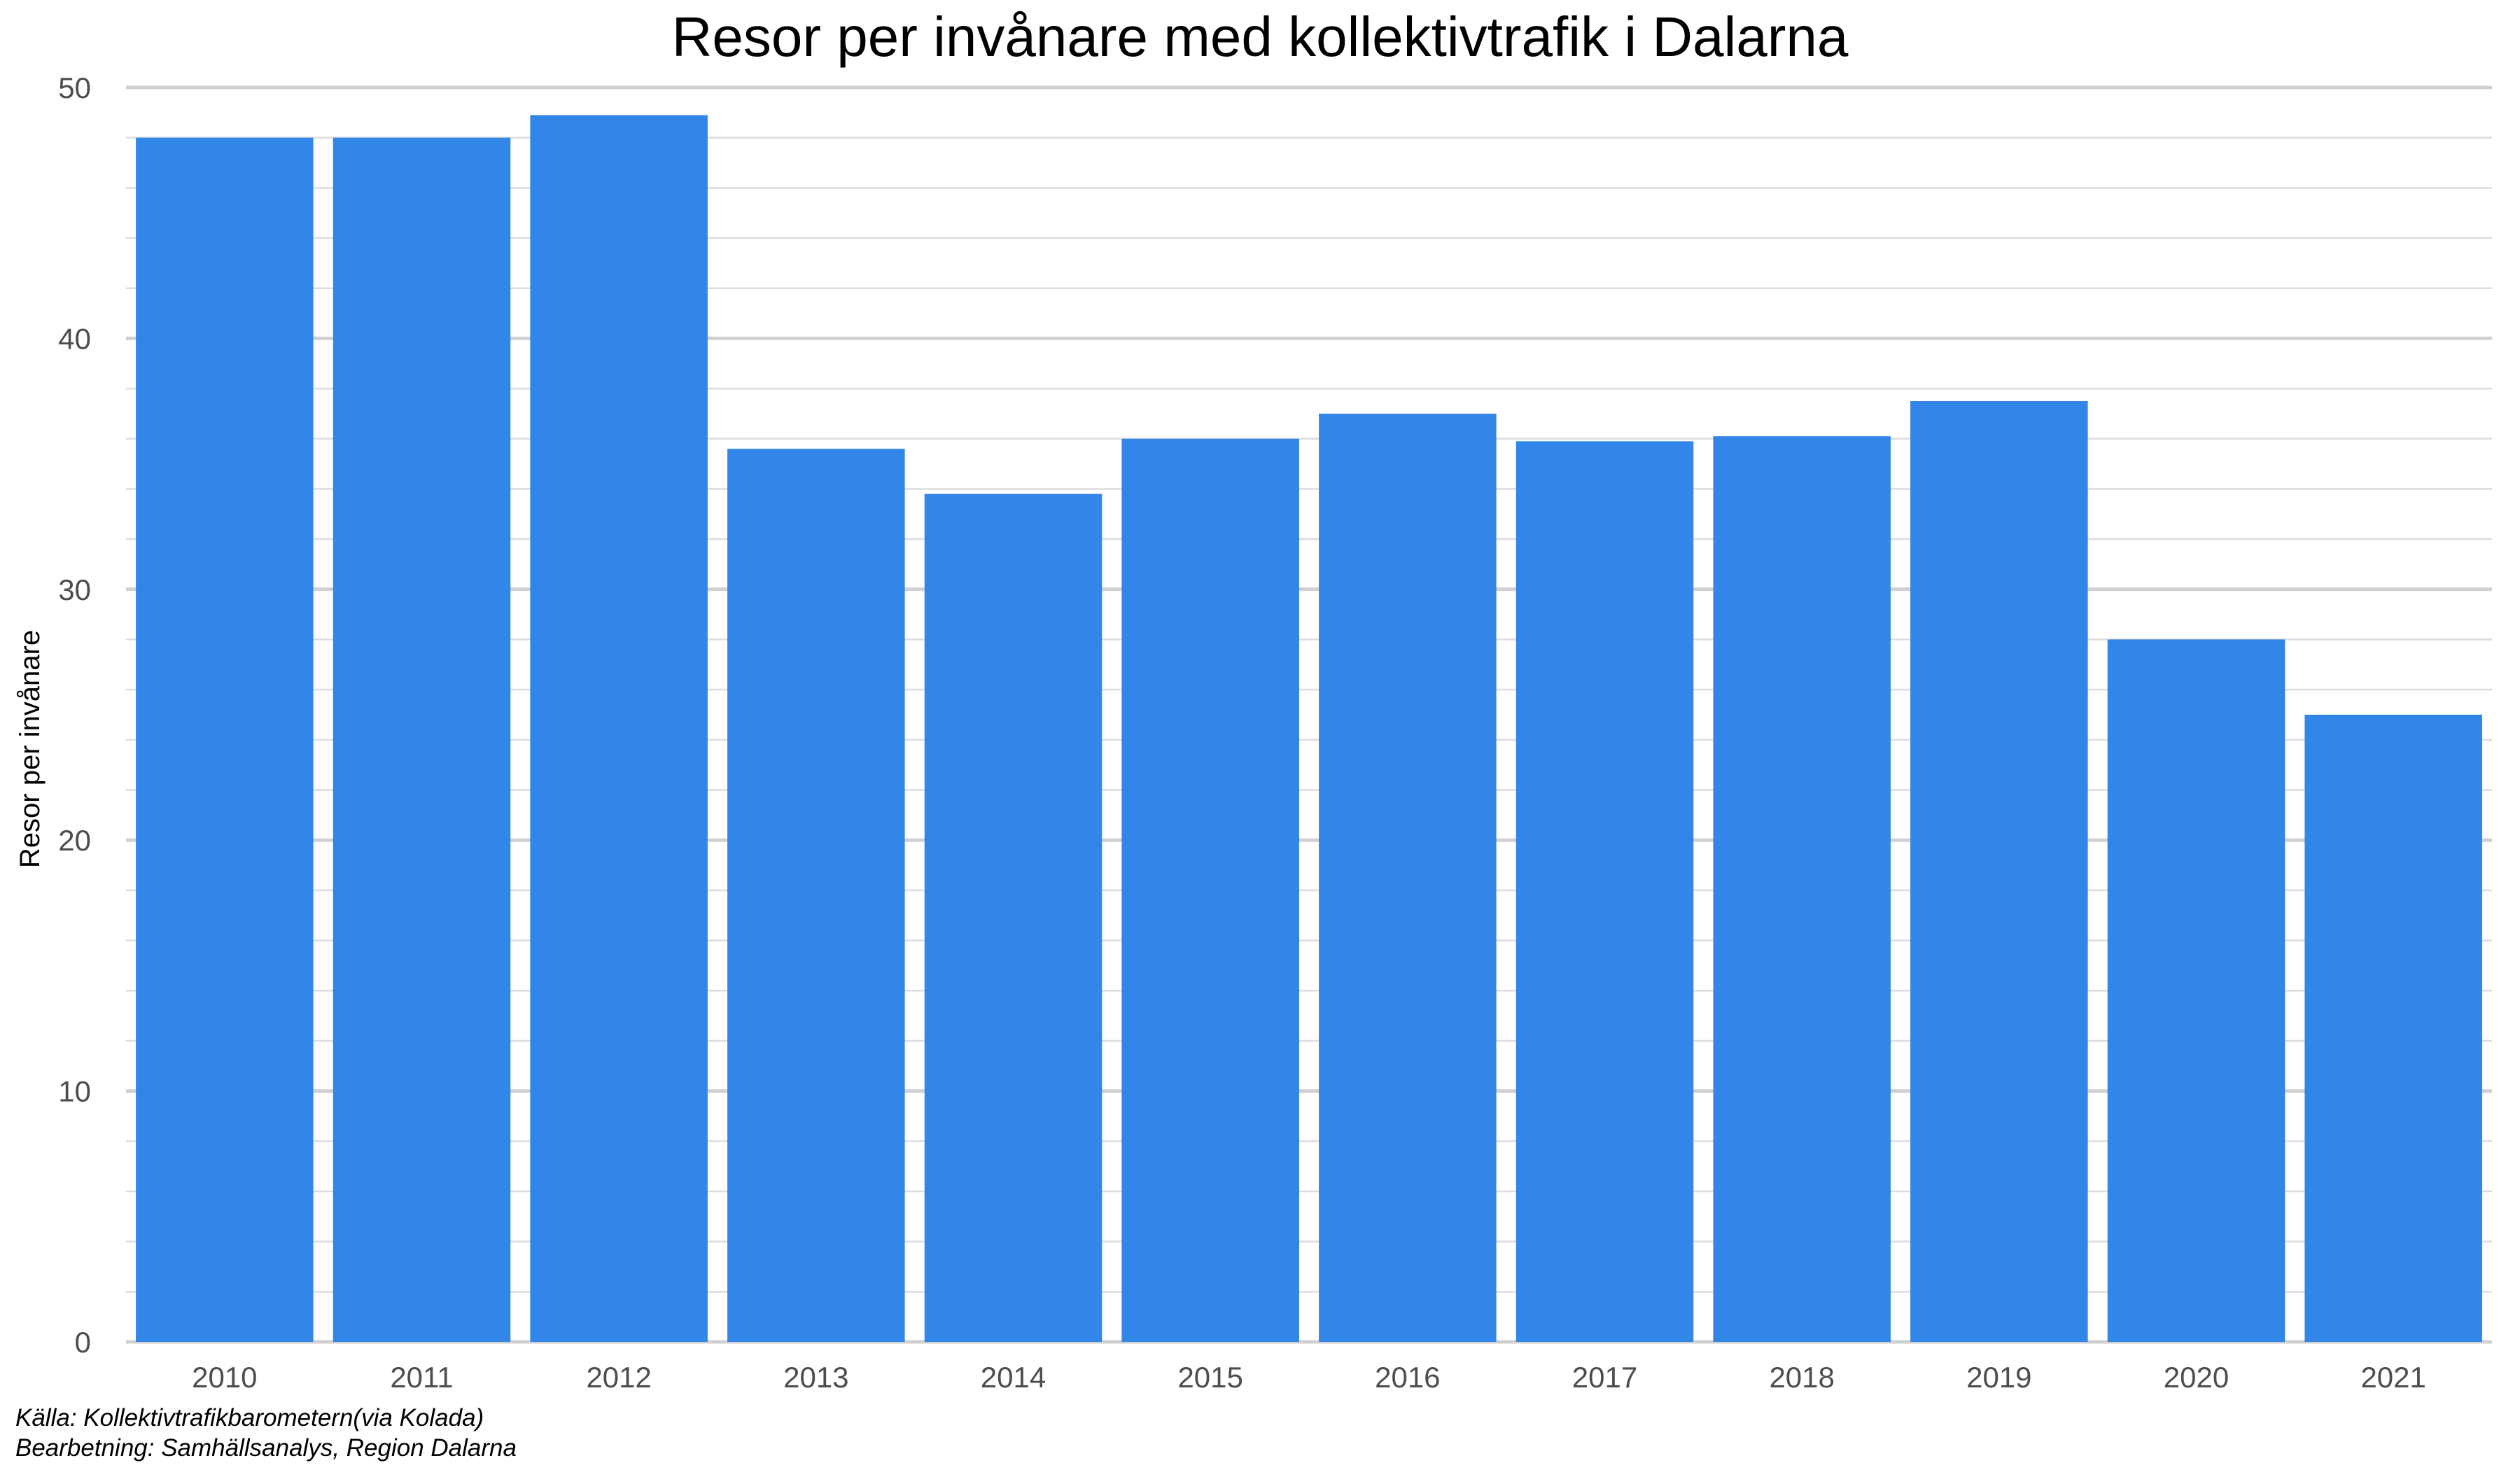 Image resolution: width=2520 pixels, height=1470 pixels. Describe the element at coordinates (1013, 1377) in the screenshot. I see `x-tick-label: 2014` at that location.